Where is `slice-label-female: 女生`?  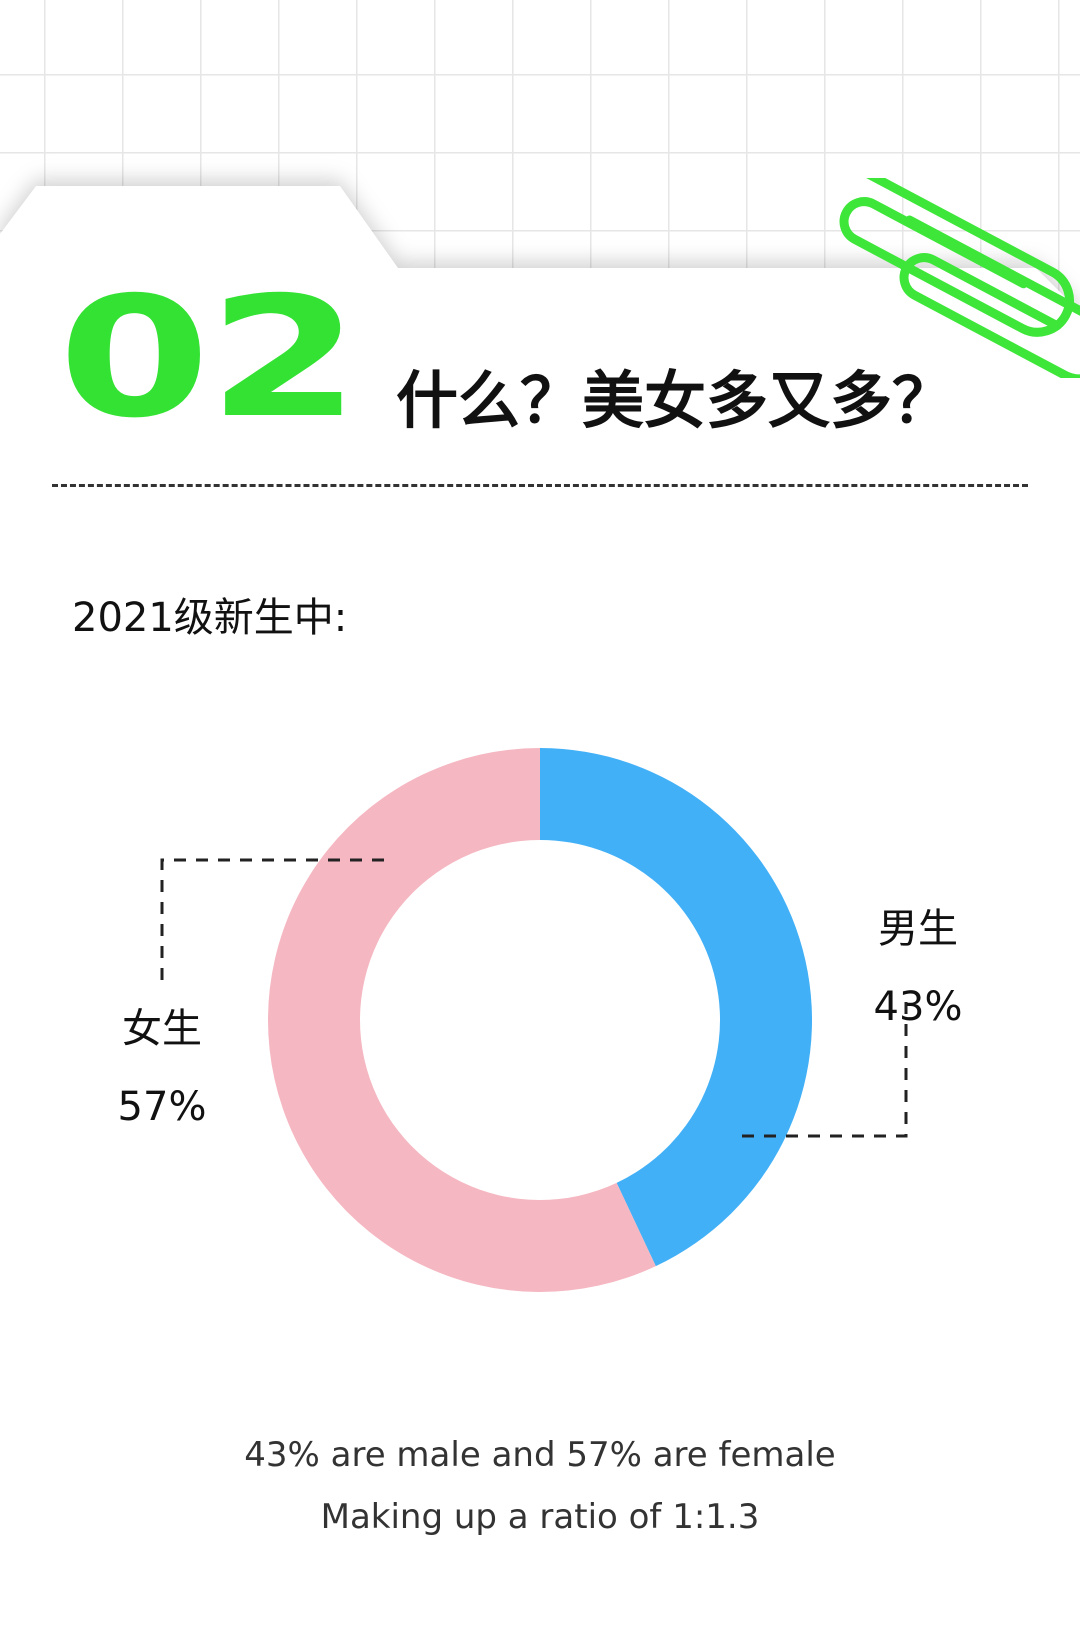
slice-label-female: 女生 is located at coordinates (162, 1029).